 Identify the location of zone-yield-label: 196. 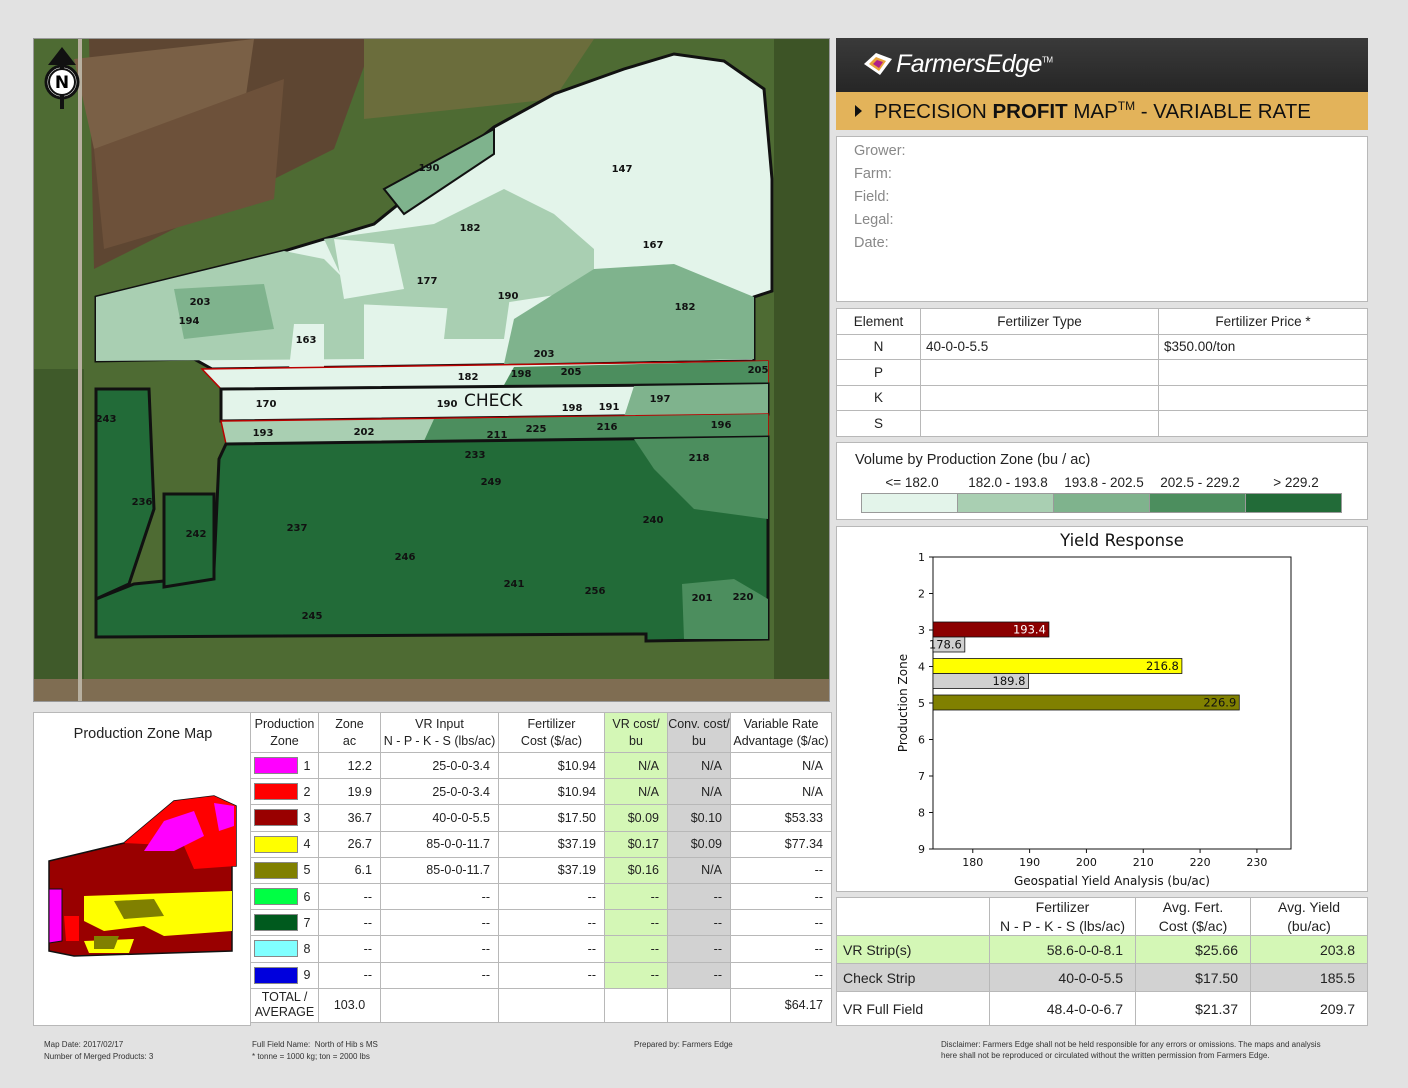
(721, 425).